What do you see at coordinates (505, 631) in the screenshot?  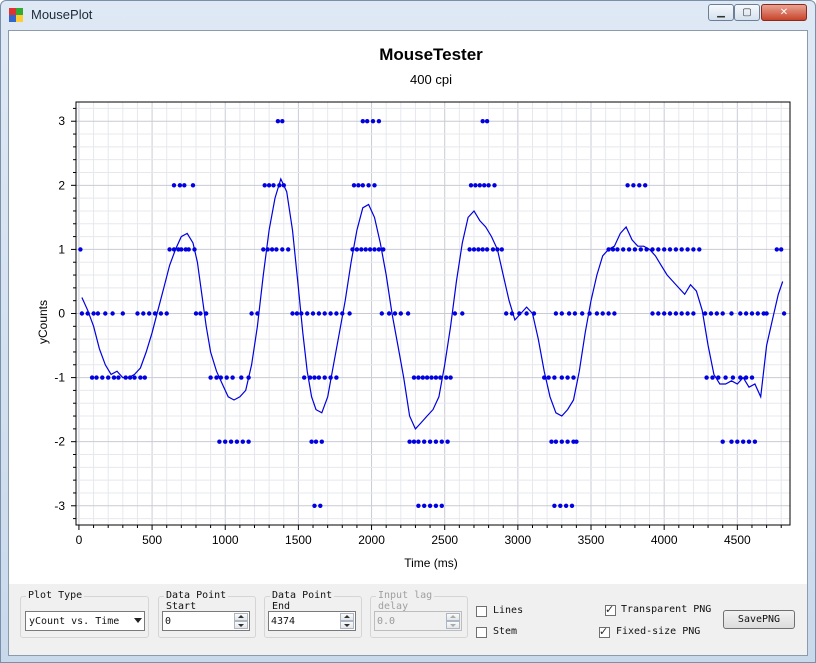 I see `stem-label: Stem` at bounding box center [505, 631].